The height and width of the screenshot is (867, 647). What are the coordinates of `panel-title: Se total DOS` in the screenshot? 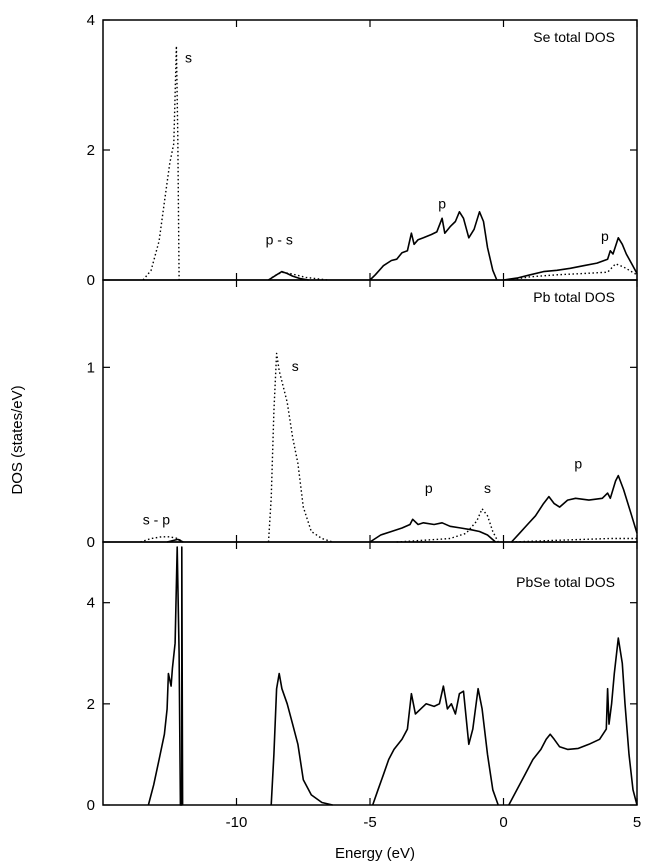 It's located at (574, 37).